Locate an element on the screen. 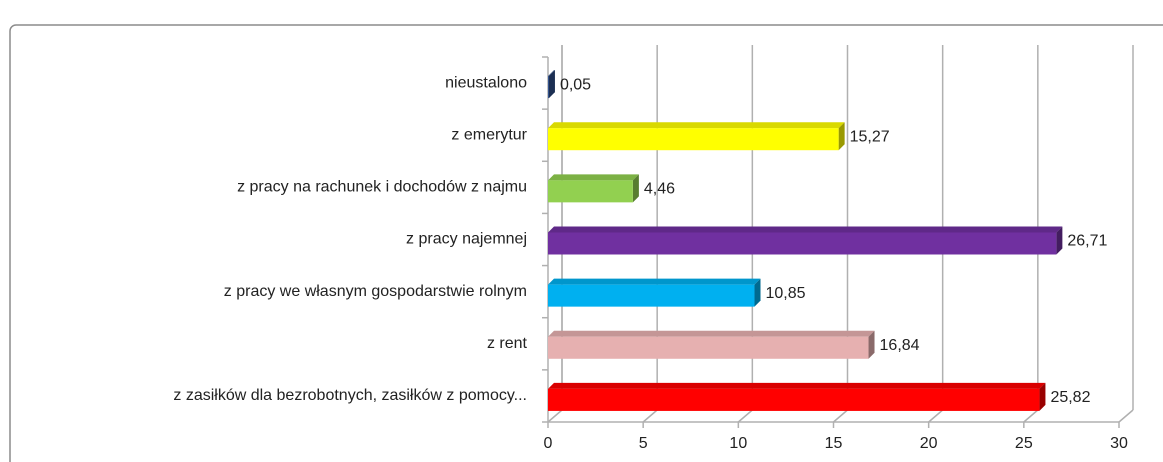 The image size is (1163, 462). data-label: 16,84 is located at coordinates (900, 345).